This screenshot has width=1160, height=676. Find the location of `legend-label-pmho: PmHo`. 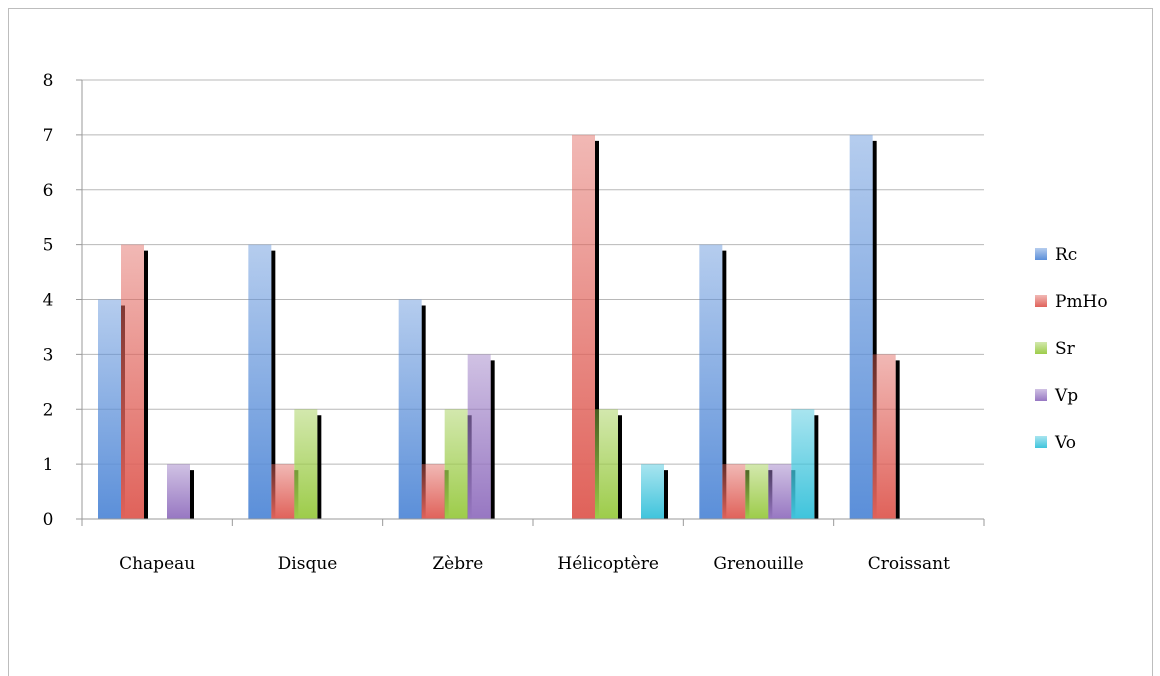

legend-label-pmho: PmHo is located at coordinates (1081, 302).